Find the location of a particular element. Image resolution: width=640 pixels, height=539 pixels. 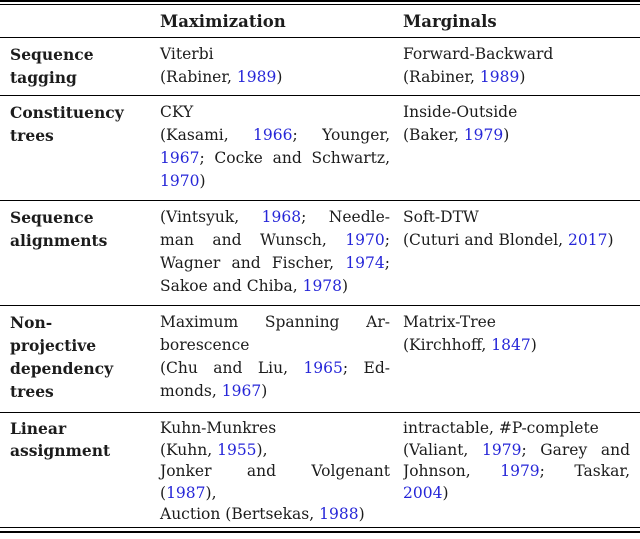

column-header-maximization: Maximization is located at coordinates (223, 21).